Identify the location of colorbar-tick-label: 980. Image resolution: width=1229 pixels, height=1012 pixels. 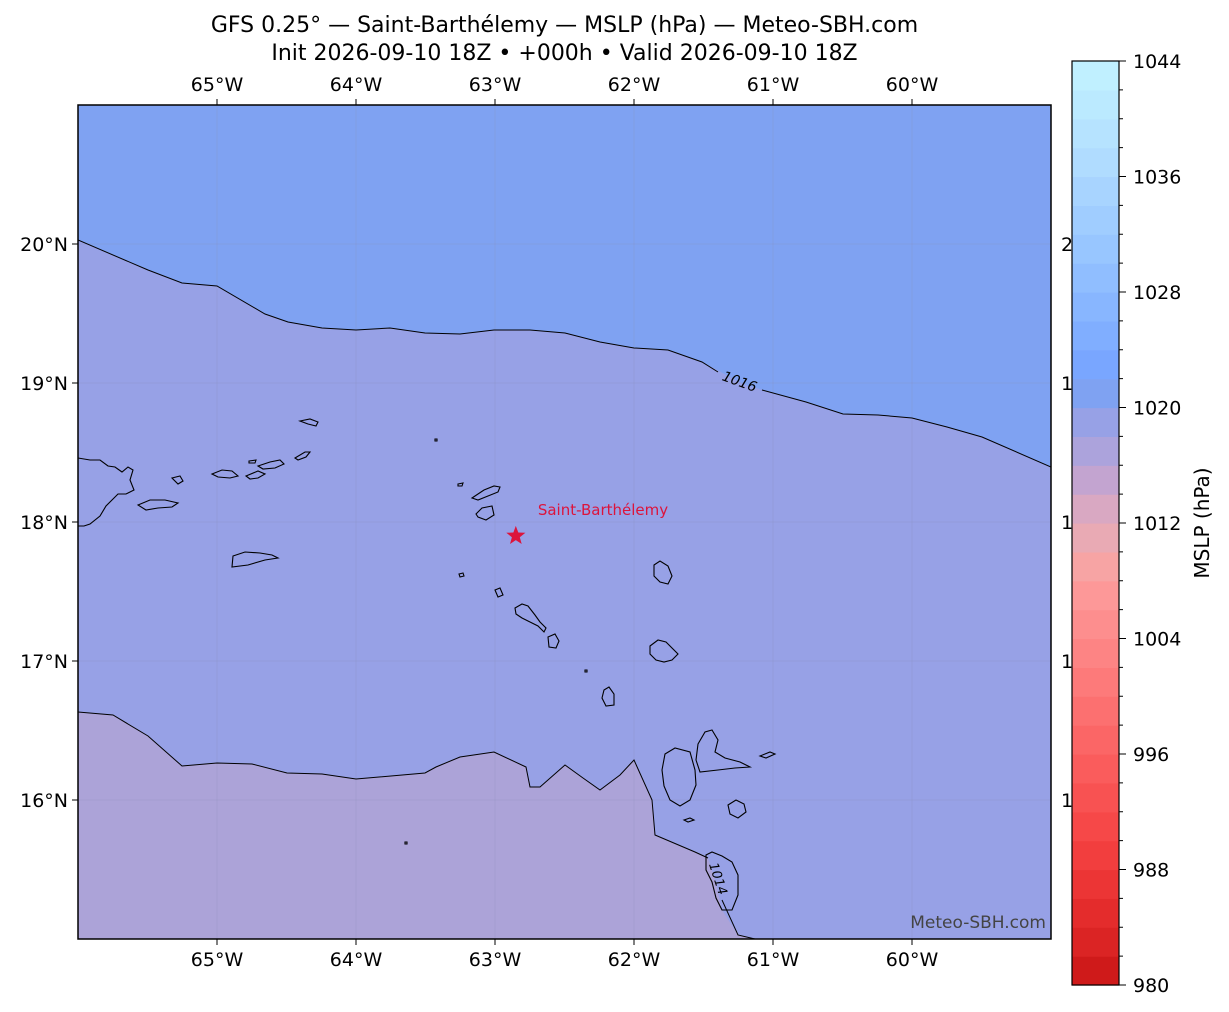
(1151, 986).